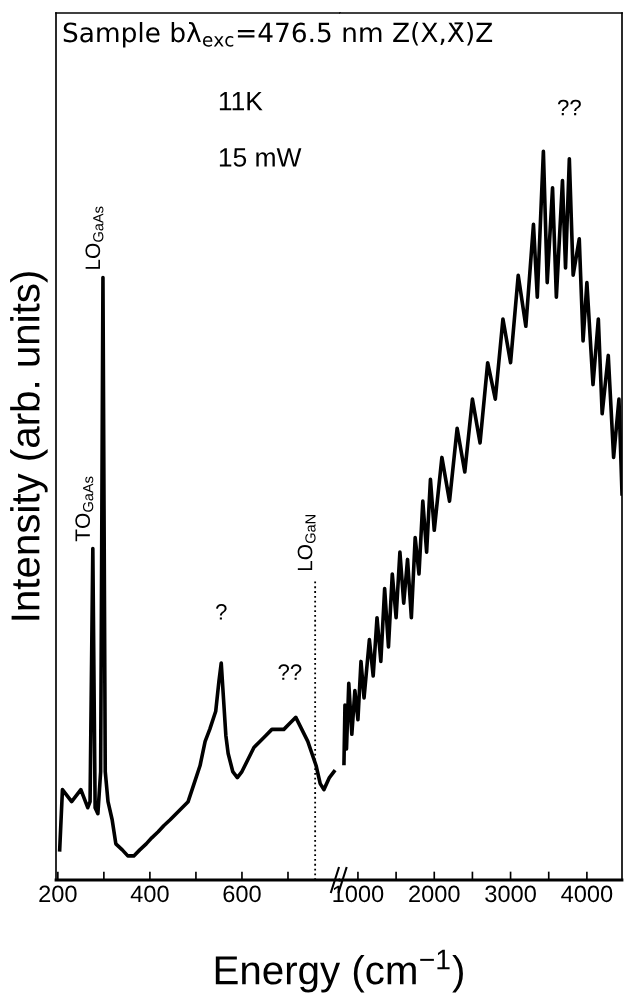 The height and width of the screenshot is (1005, 639). Describe the element at coordinates (242, 894) in the screenshot. I see `x-tick-label: 600` at that location.